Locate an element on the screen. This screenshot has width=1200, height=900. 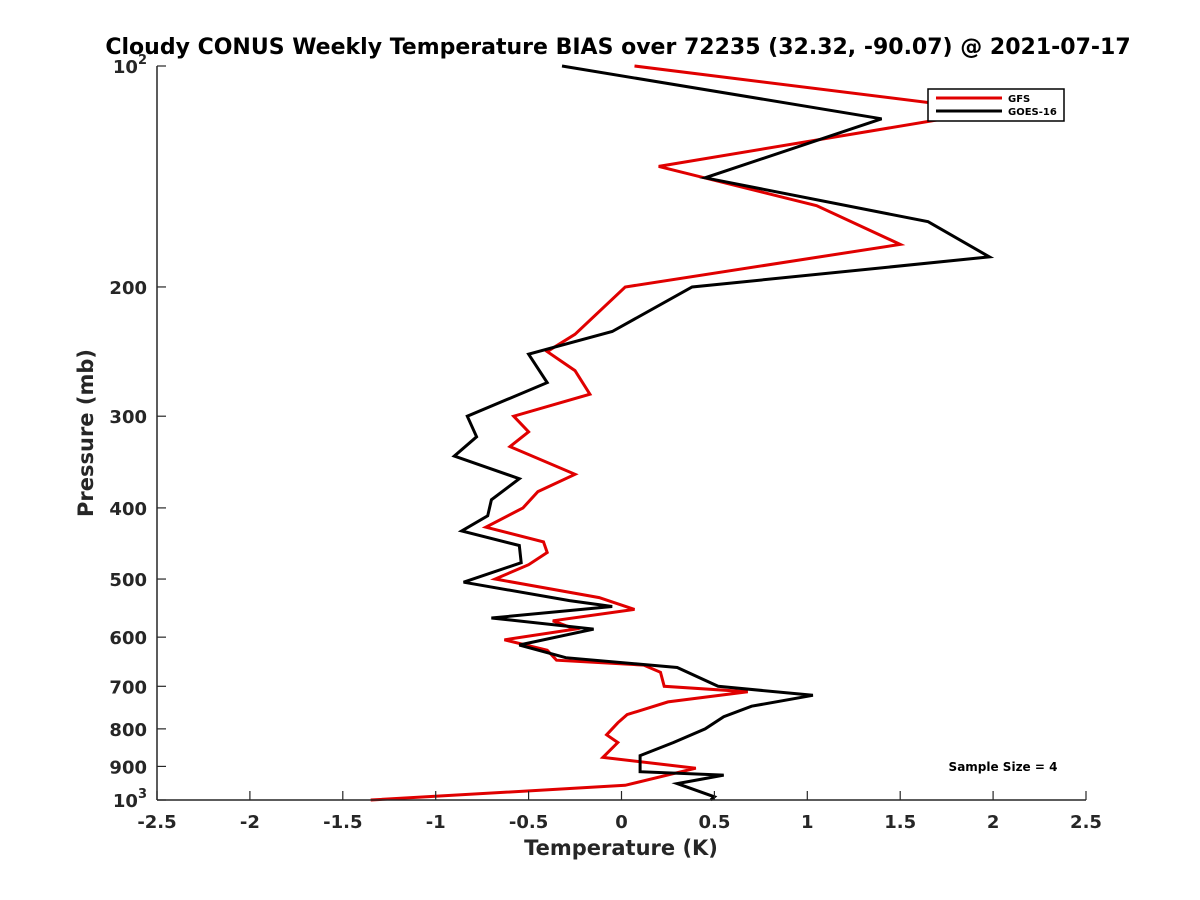
y-tick-label: 200 is located at coordinates (128, 288).